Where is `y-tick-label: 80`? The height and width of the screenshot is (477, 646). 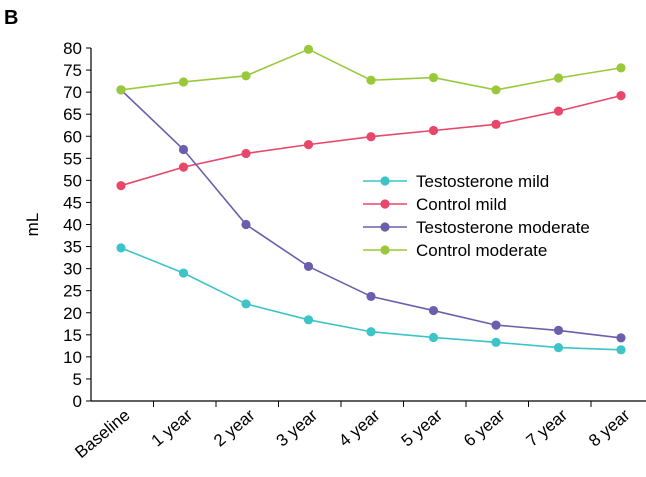
y-tick-label: 80 is located at coordinates (72, 48).